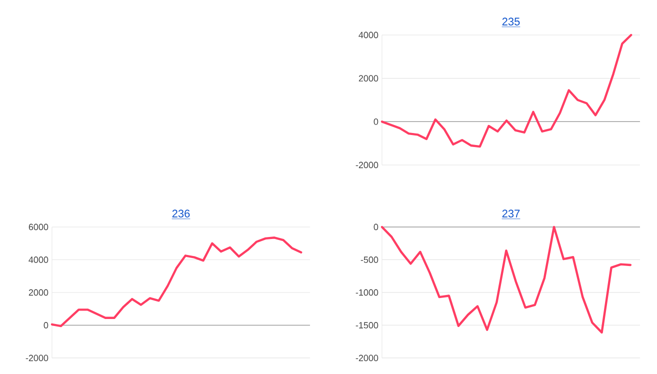 The width and height of the screenshot is (657, 374). Describe the element at coordinates (369, 259) in the screenshot. I see `y-tick-label: -500` at that location.